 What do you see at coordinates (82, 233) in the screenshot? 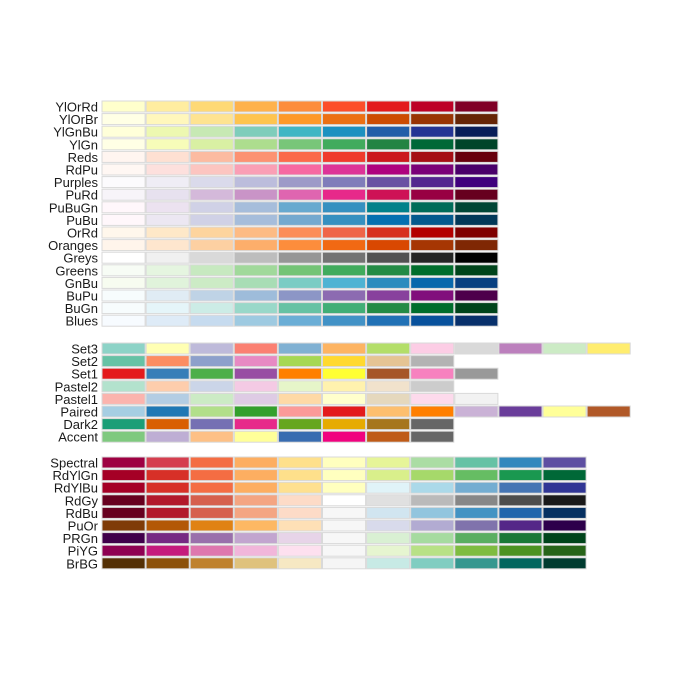
I see `palette-label: OrRd` at bounding box center [82, 233].